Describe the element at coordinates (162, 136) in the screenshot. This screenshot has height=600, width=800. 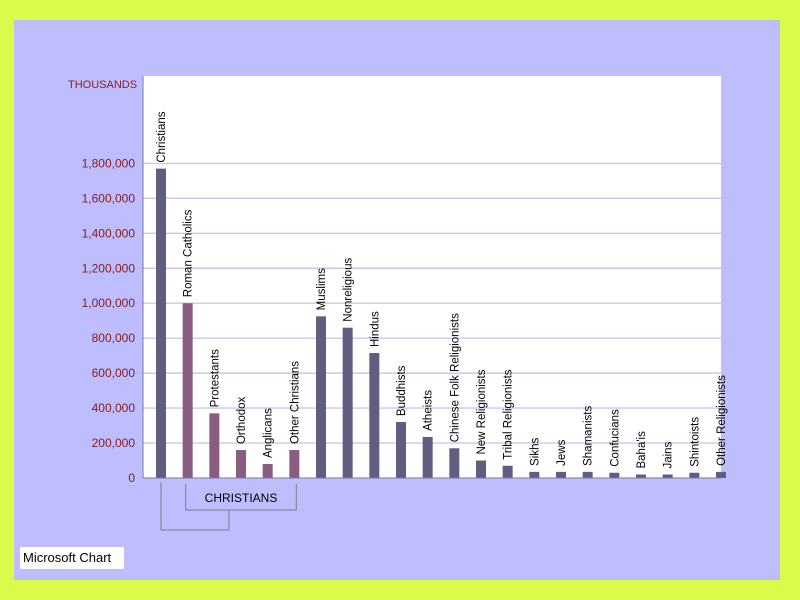
I see `bar-label: Christians` at that location.